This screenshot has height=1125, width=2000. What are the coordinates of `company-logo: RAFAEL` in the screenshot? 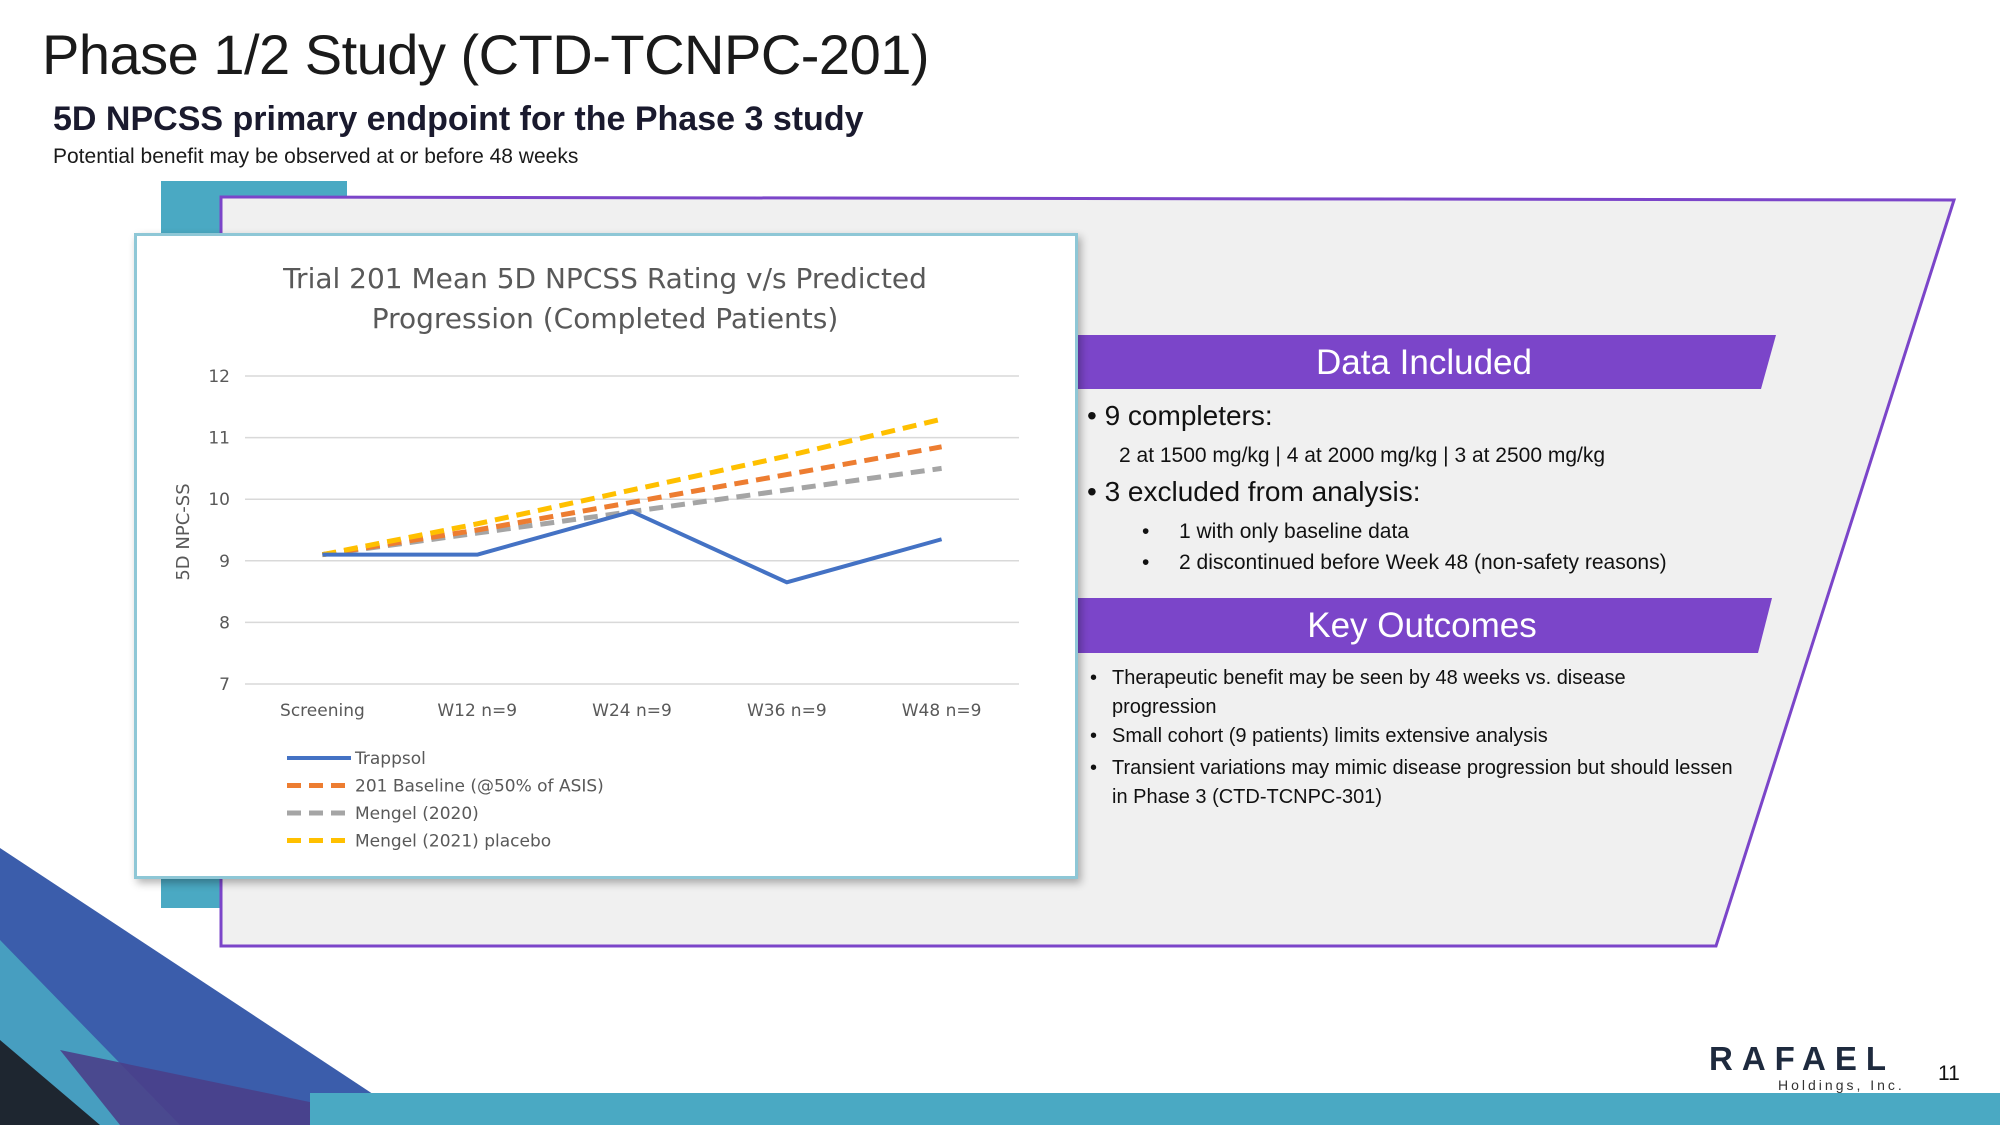 It's located at (1802, 1058).